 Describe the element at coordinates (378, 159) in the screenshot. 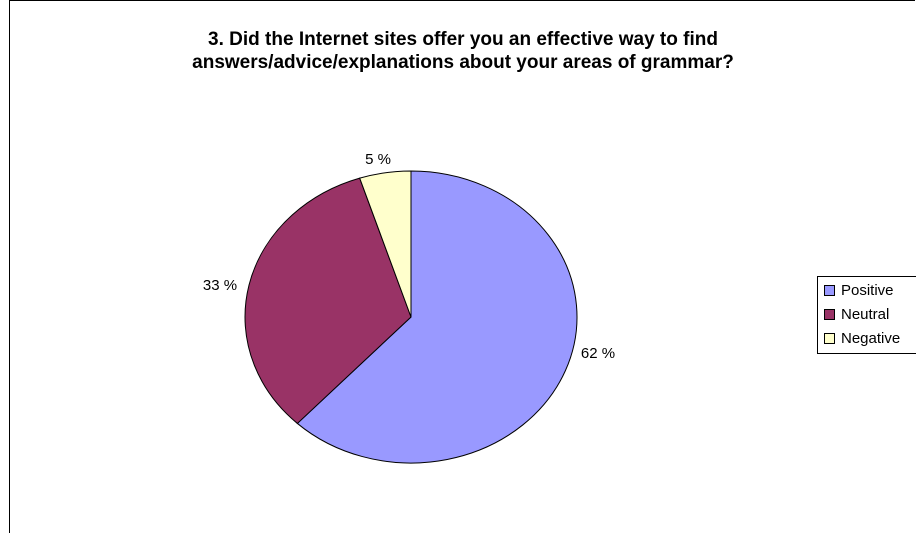

I see `data-label-negative: 5 %` at that location.